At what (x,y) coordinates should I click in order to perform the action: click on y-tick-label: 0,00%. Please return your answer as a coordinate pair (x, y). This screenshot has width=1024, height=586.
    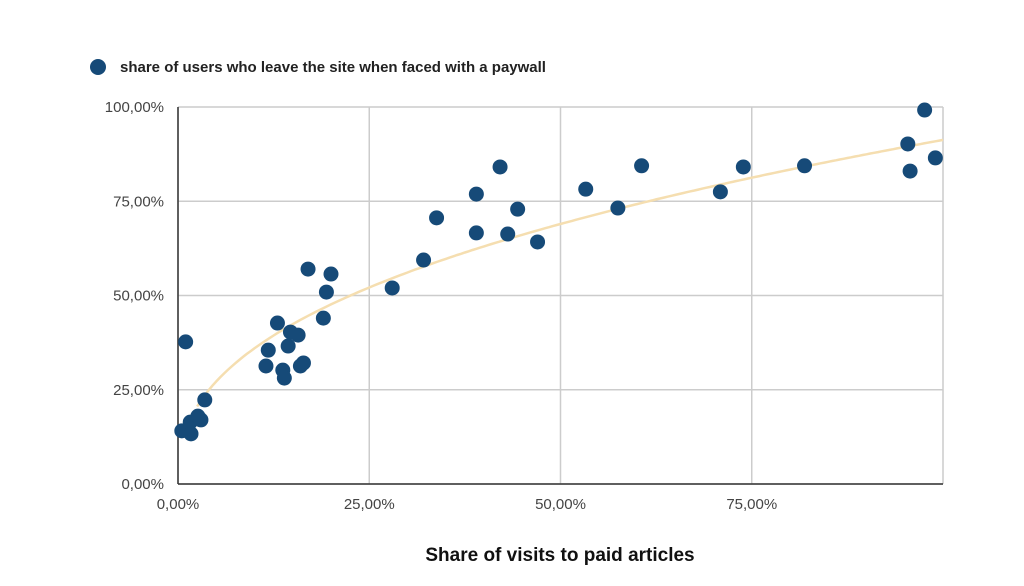
    Looking at the image, I should click on (142, 484).